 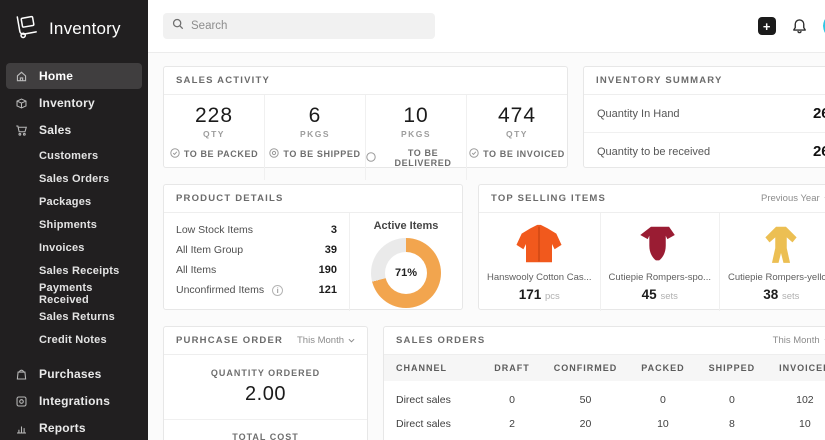 I want to click on stat-to-be-invoiced: 474 QTY TO BE INVOICED, so click(x=517, y=137).